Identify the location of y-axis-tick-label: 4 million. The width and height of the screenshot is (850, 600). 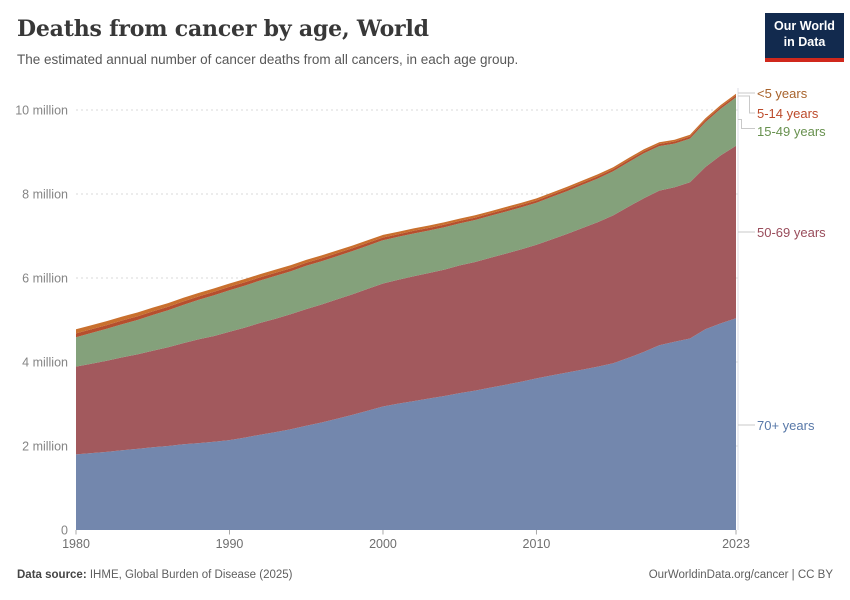
(45, 363).